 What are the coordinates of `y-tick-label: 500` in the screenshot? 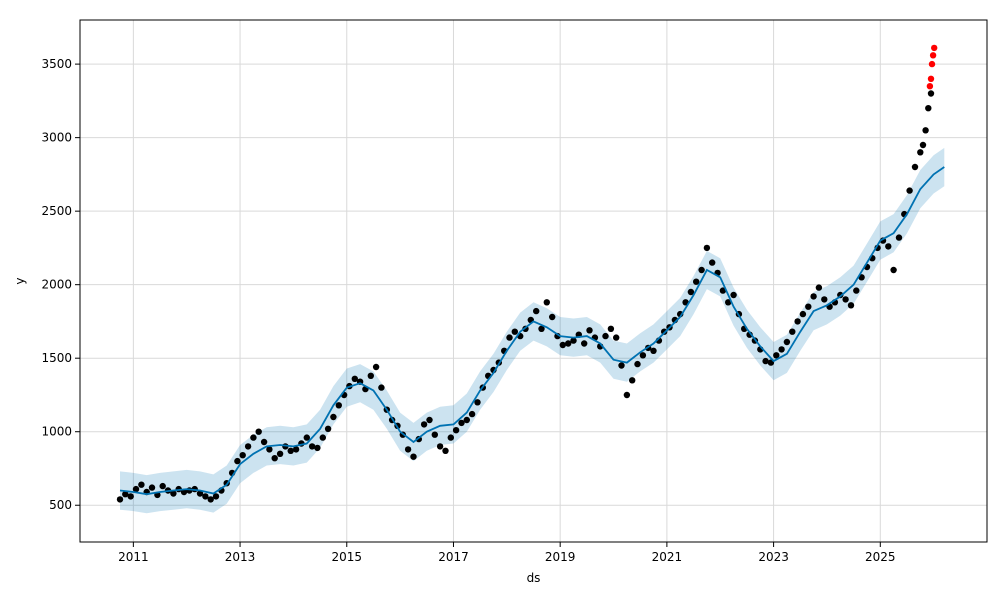 It's located at (60, 505).